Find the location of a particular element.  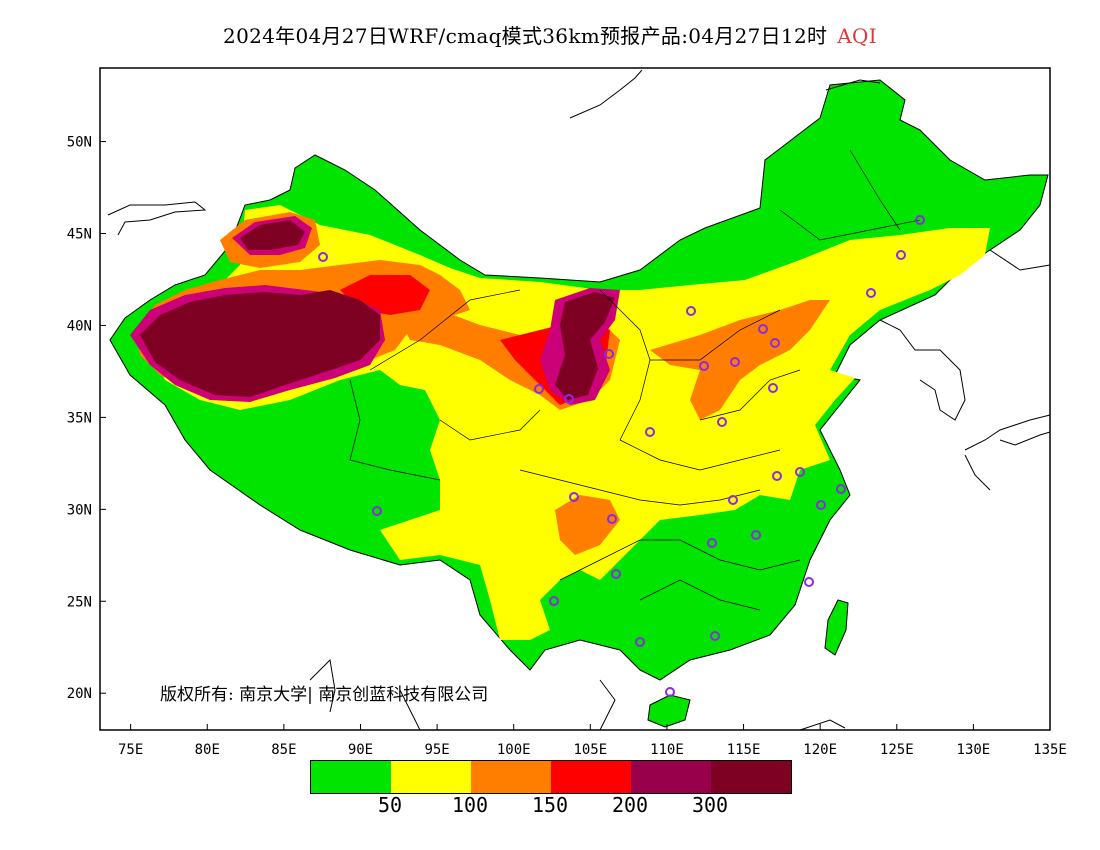

x-tick-label: 100E is located at coordinates (514, 750).